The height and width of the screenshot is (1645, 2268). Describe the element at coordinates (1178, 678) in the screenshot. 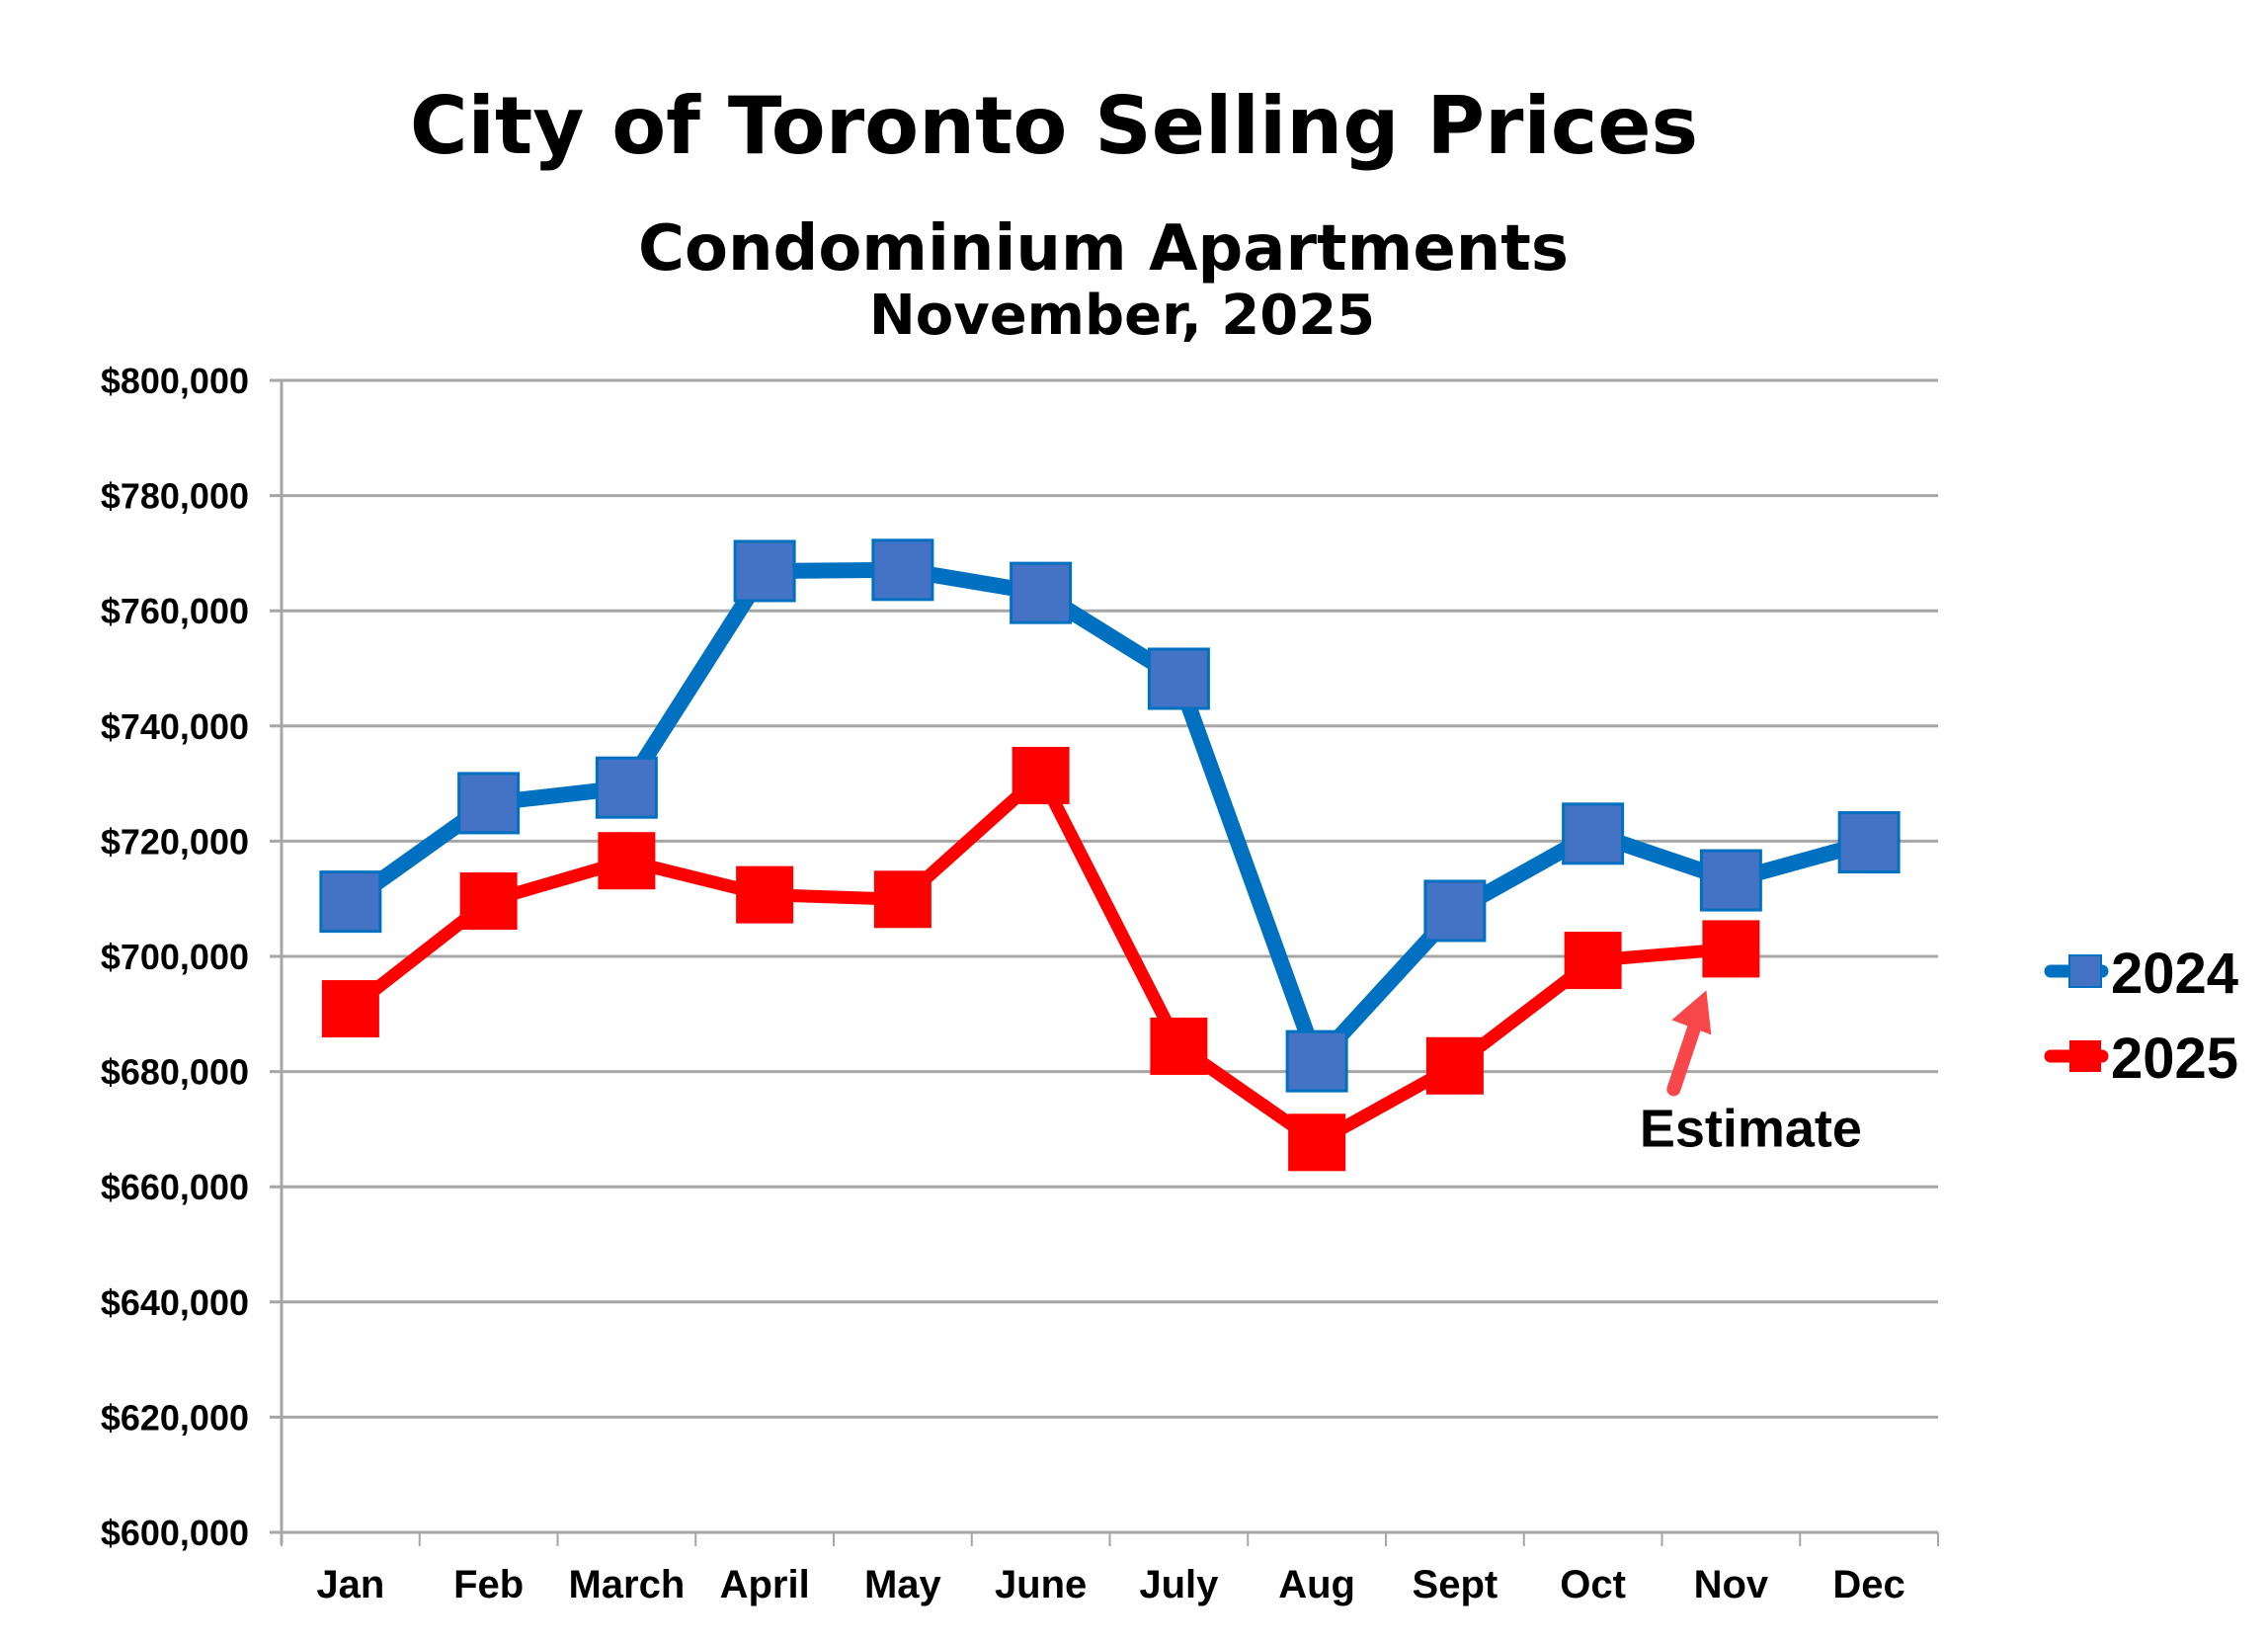

I see `data-point-2024-july` at that location.